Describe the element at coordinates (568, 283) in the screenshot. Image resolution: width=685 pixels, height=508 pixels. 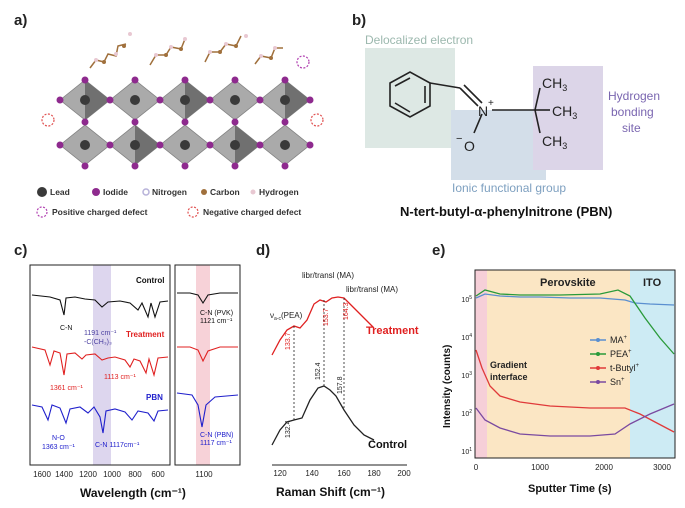
I see `region-perovskite: Perovskite` at that location.